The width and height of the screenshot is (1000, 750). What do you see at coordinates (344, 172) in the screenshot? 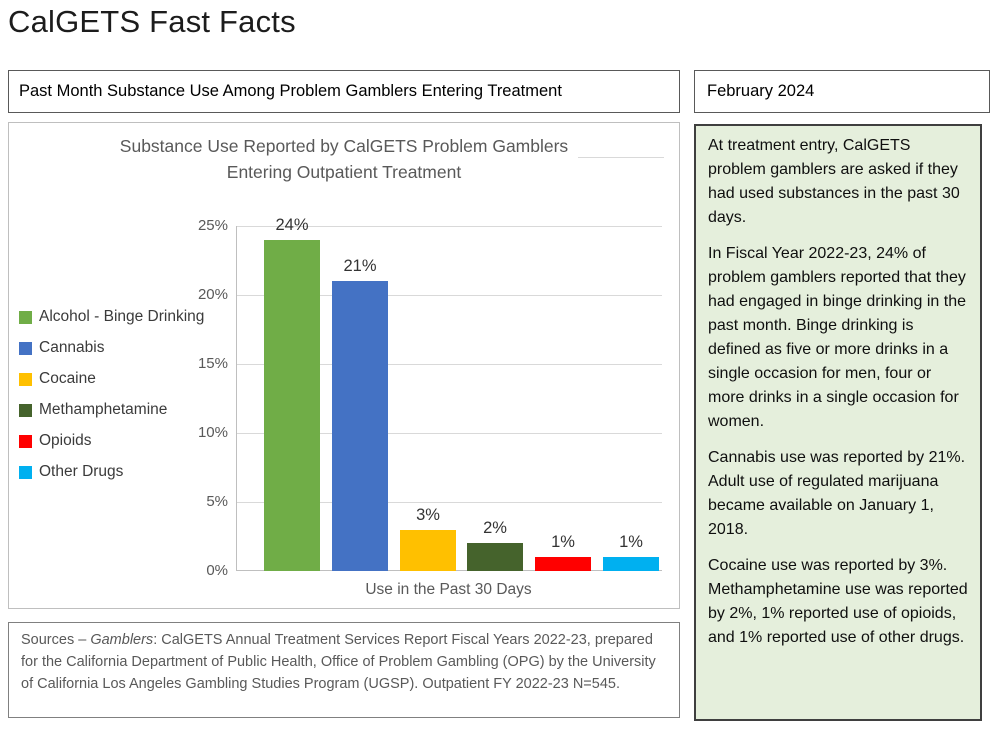
I see `chart-title-line-2: Entering Outpatient Treatment` at bounding box center [344, 172].